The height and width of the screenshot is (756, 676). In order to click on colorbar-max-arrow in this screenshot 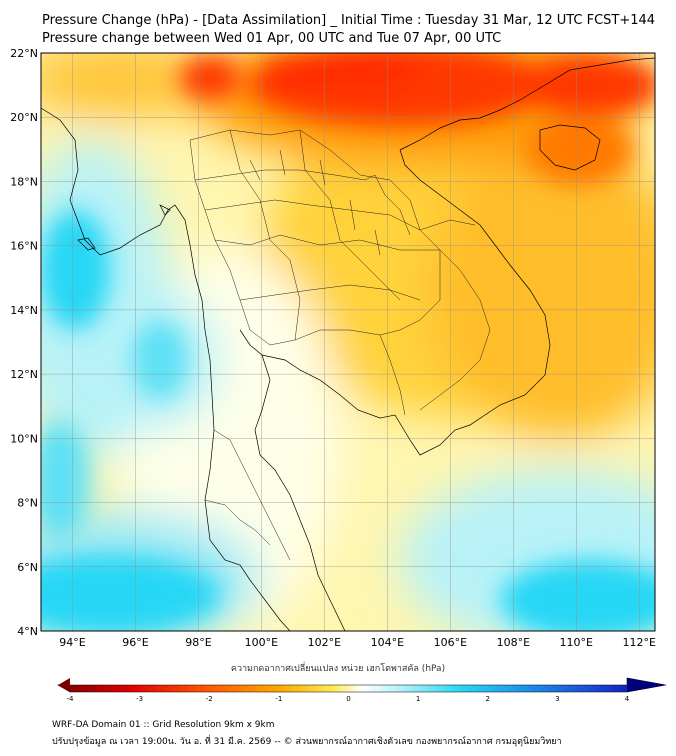, I will do `click(646, 685)`.